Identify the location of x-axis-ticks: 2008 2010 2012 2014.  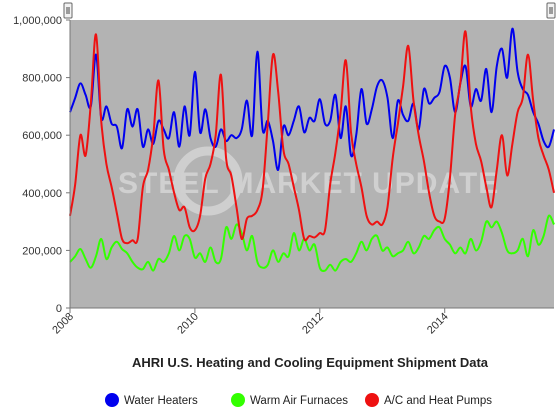
(250, 322).